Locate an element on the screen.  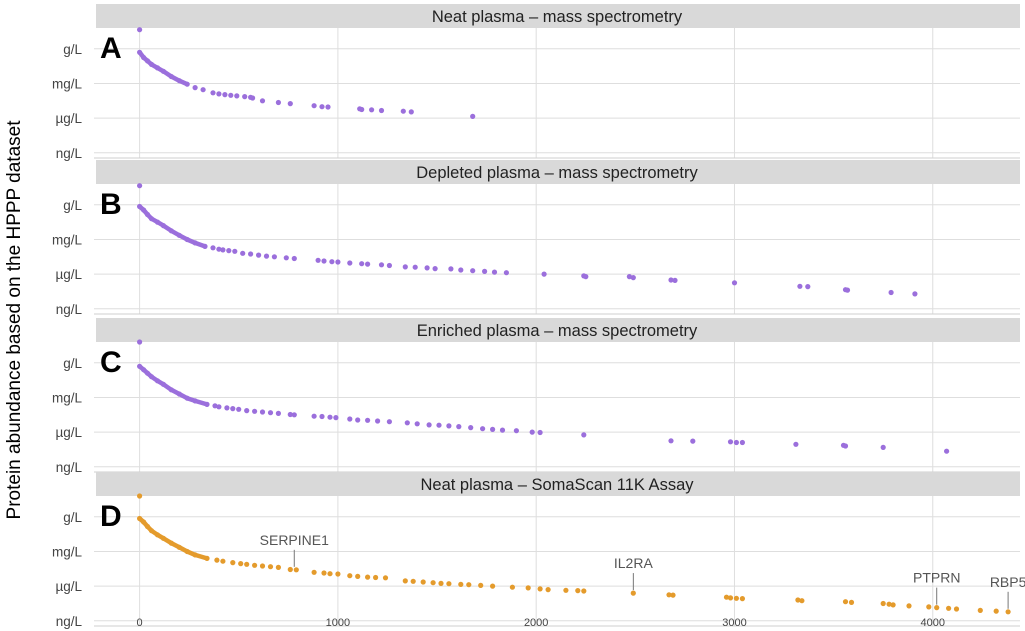
x-tick-label: 0 is located at coordinates (140, 623).